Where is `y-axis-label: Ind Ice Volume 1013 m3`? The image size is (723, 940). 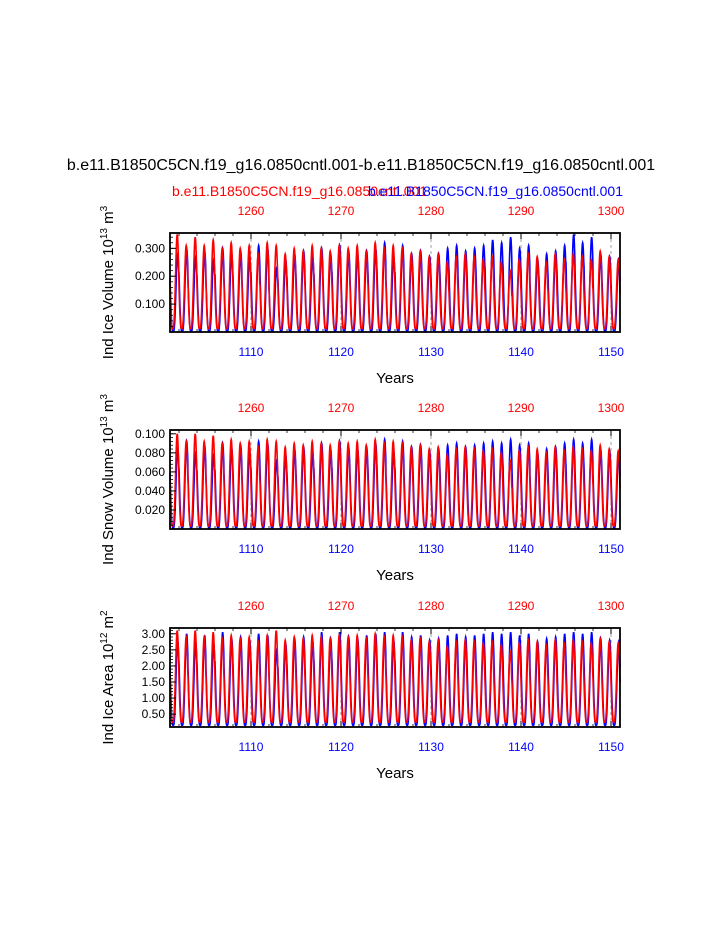
y-axis-label: Ind Ice Volume 1013 m3 is located at coordinates (108, 282).